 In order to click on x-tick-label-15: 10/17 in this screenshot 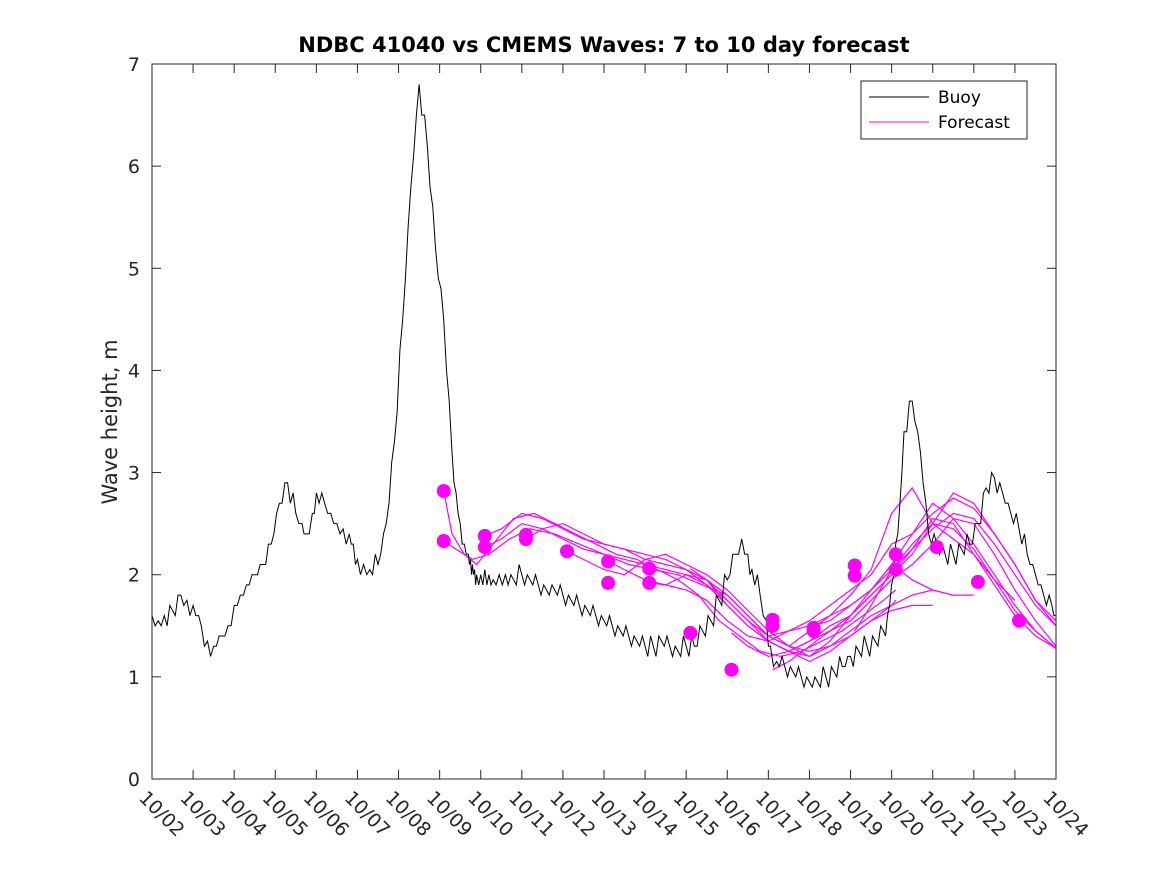, I will do `click(778, 814)`.